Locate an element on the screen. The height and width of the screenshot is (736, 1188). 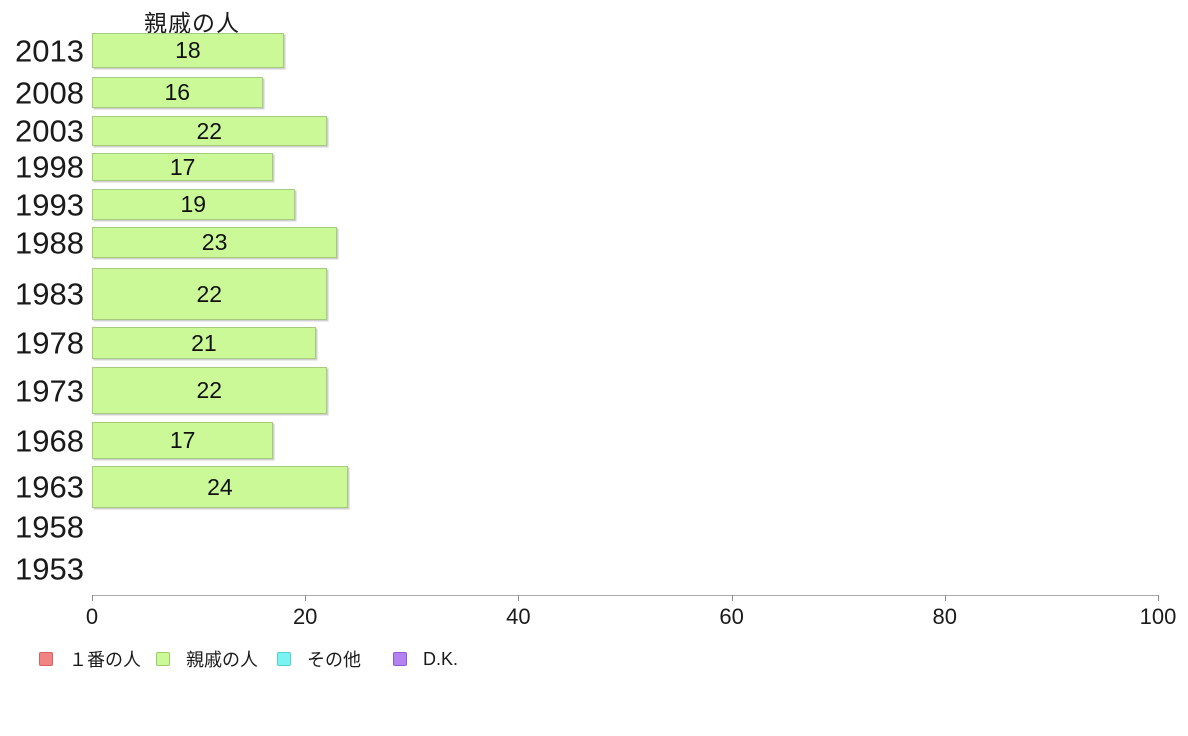
y-axis-label: 1988 is located at coordinates (49, 242).